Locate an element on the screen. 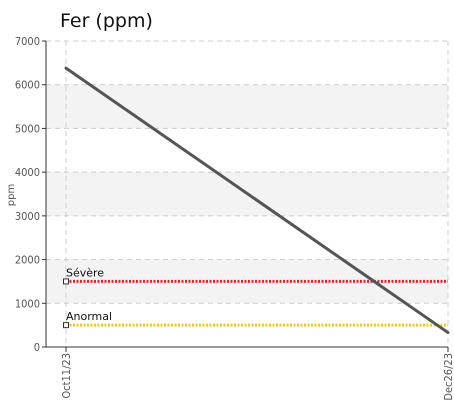  chart-title: Fer (ppm) is located at coordinates (106, 21).